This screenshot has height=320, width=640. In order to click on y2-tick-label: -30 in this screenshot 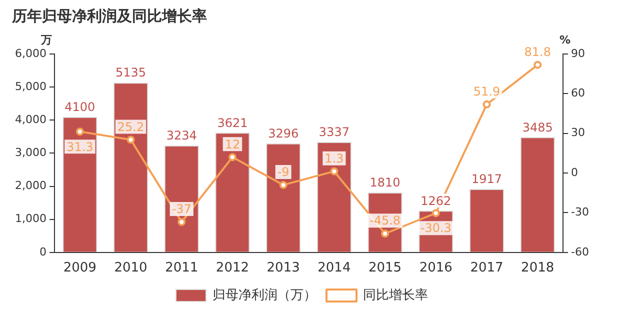, I will do `click(580, 212)`.